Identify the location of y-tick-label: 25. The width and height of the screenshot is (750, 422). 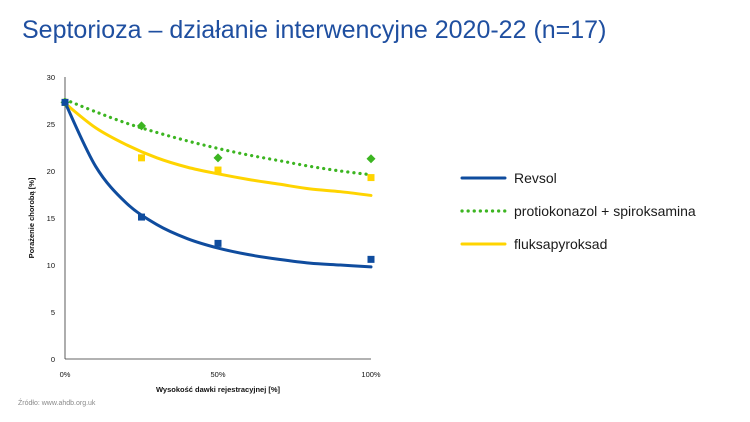
(51, 124).